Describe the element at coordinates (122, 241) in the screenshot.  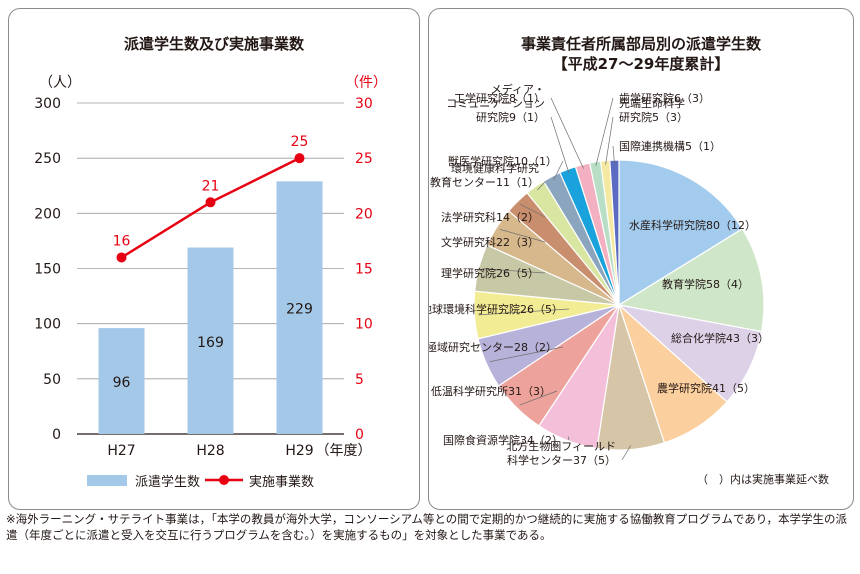
I see `line-value-label: 16` at that location.